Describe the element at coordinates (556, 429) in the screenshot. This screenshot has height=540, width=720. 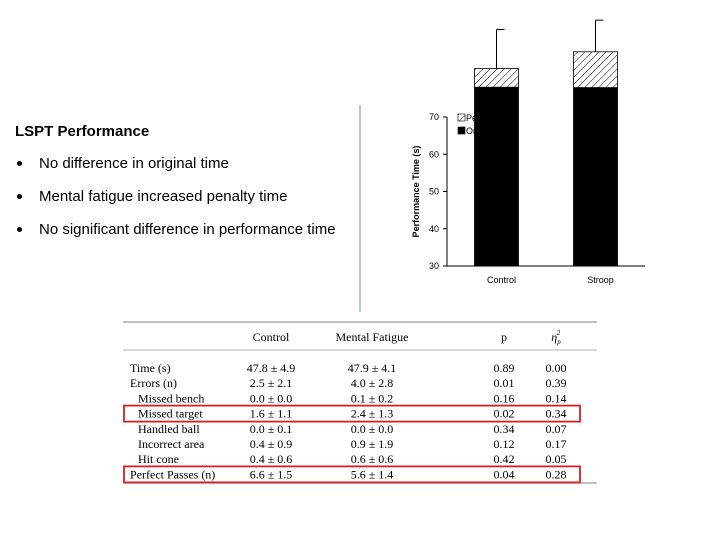
I see `table-cell: 0.07` at that location.